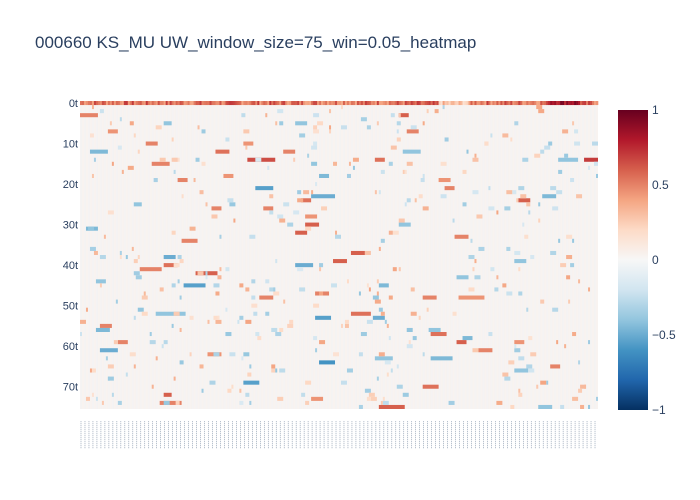  Describe the element at coordinates (659, 410) in the screenshot. I see `colorbar-tick-label: −1` at that location.